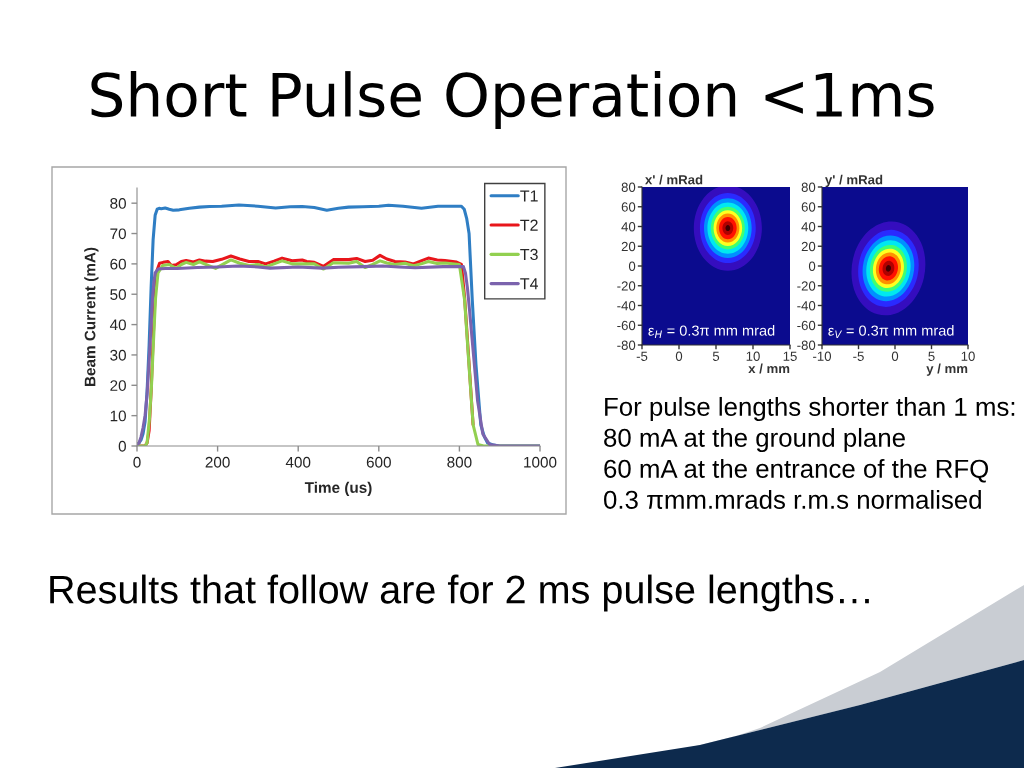 This screenshot has width=1024, height=768. Describe the element at coordinates (790, 356) in the screenshot. I see `x-tick-label: 15` at that location.